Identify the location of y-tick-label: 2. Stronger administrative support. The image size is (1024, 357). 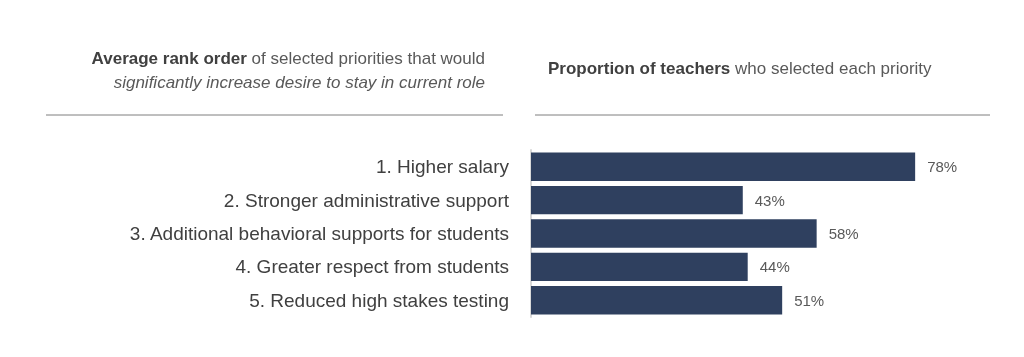
(366, 200).